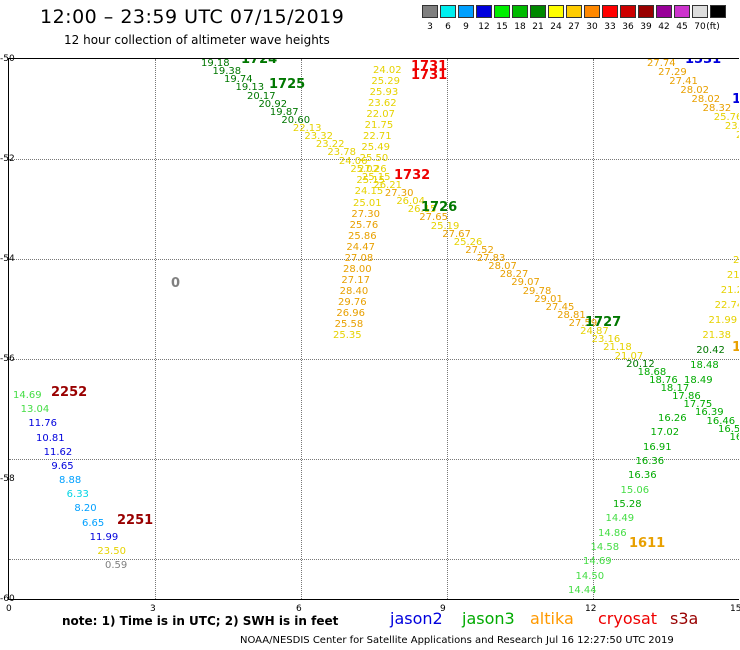  Describe the element at coordinates (287, 84) in the screenshot. I see `satellite-pass-label: 1725` at that location.